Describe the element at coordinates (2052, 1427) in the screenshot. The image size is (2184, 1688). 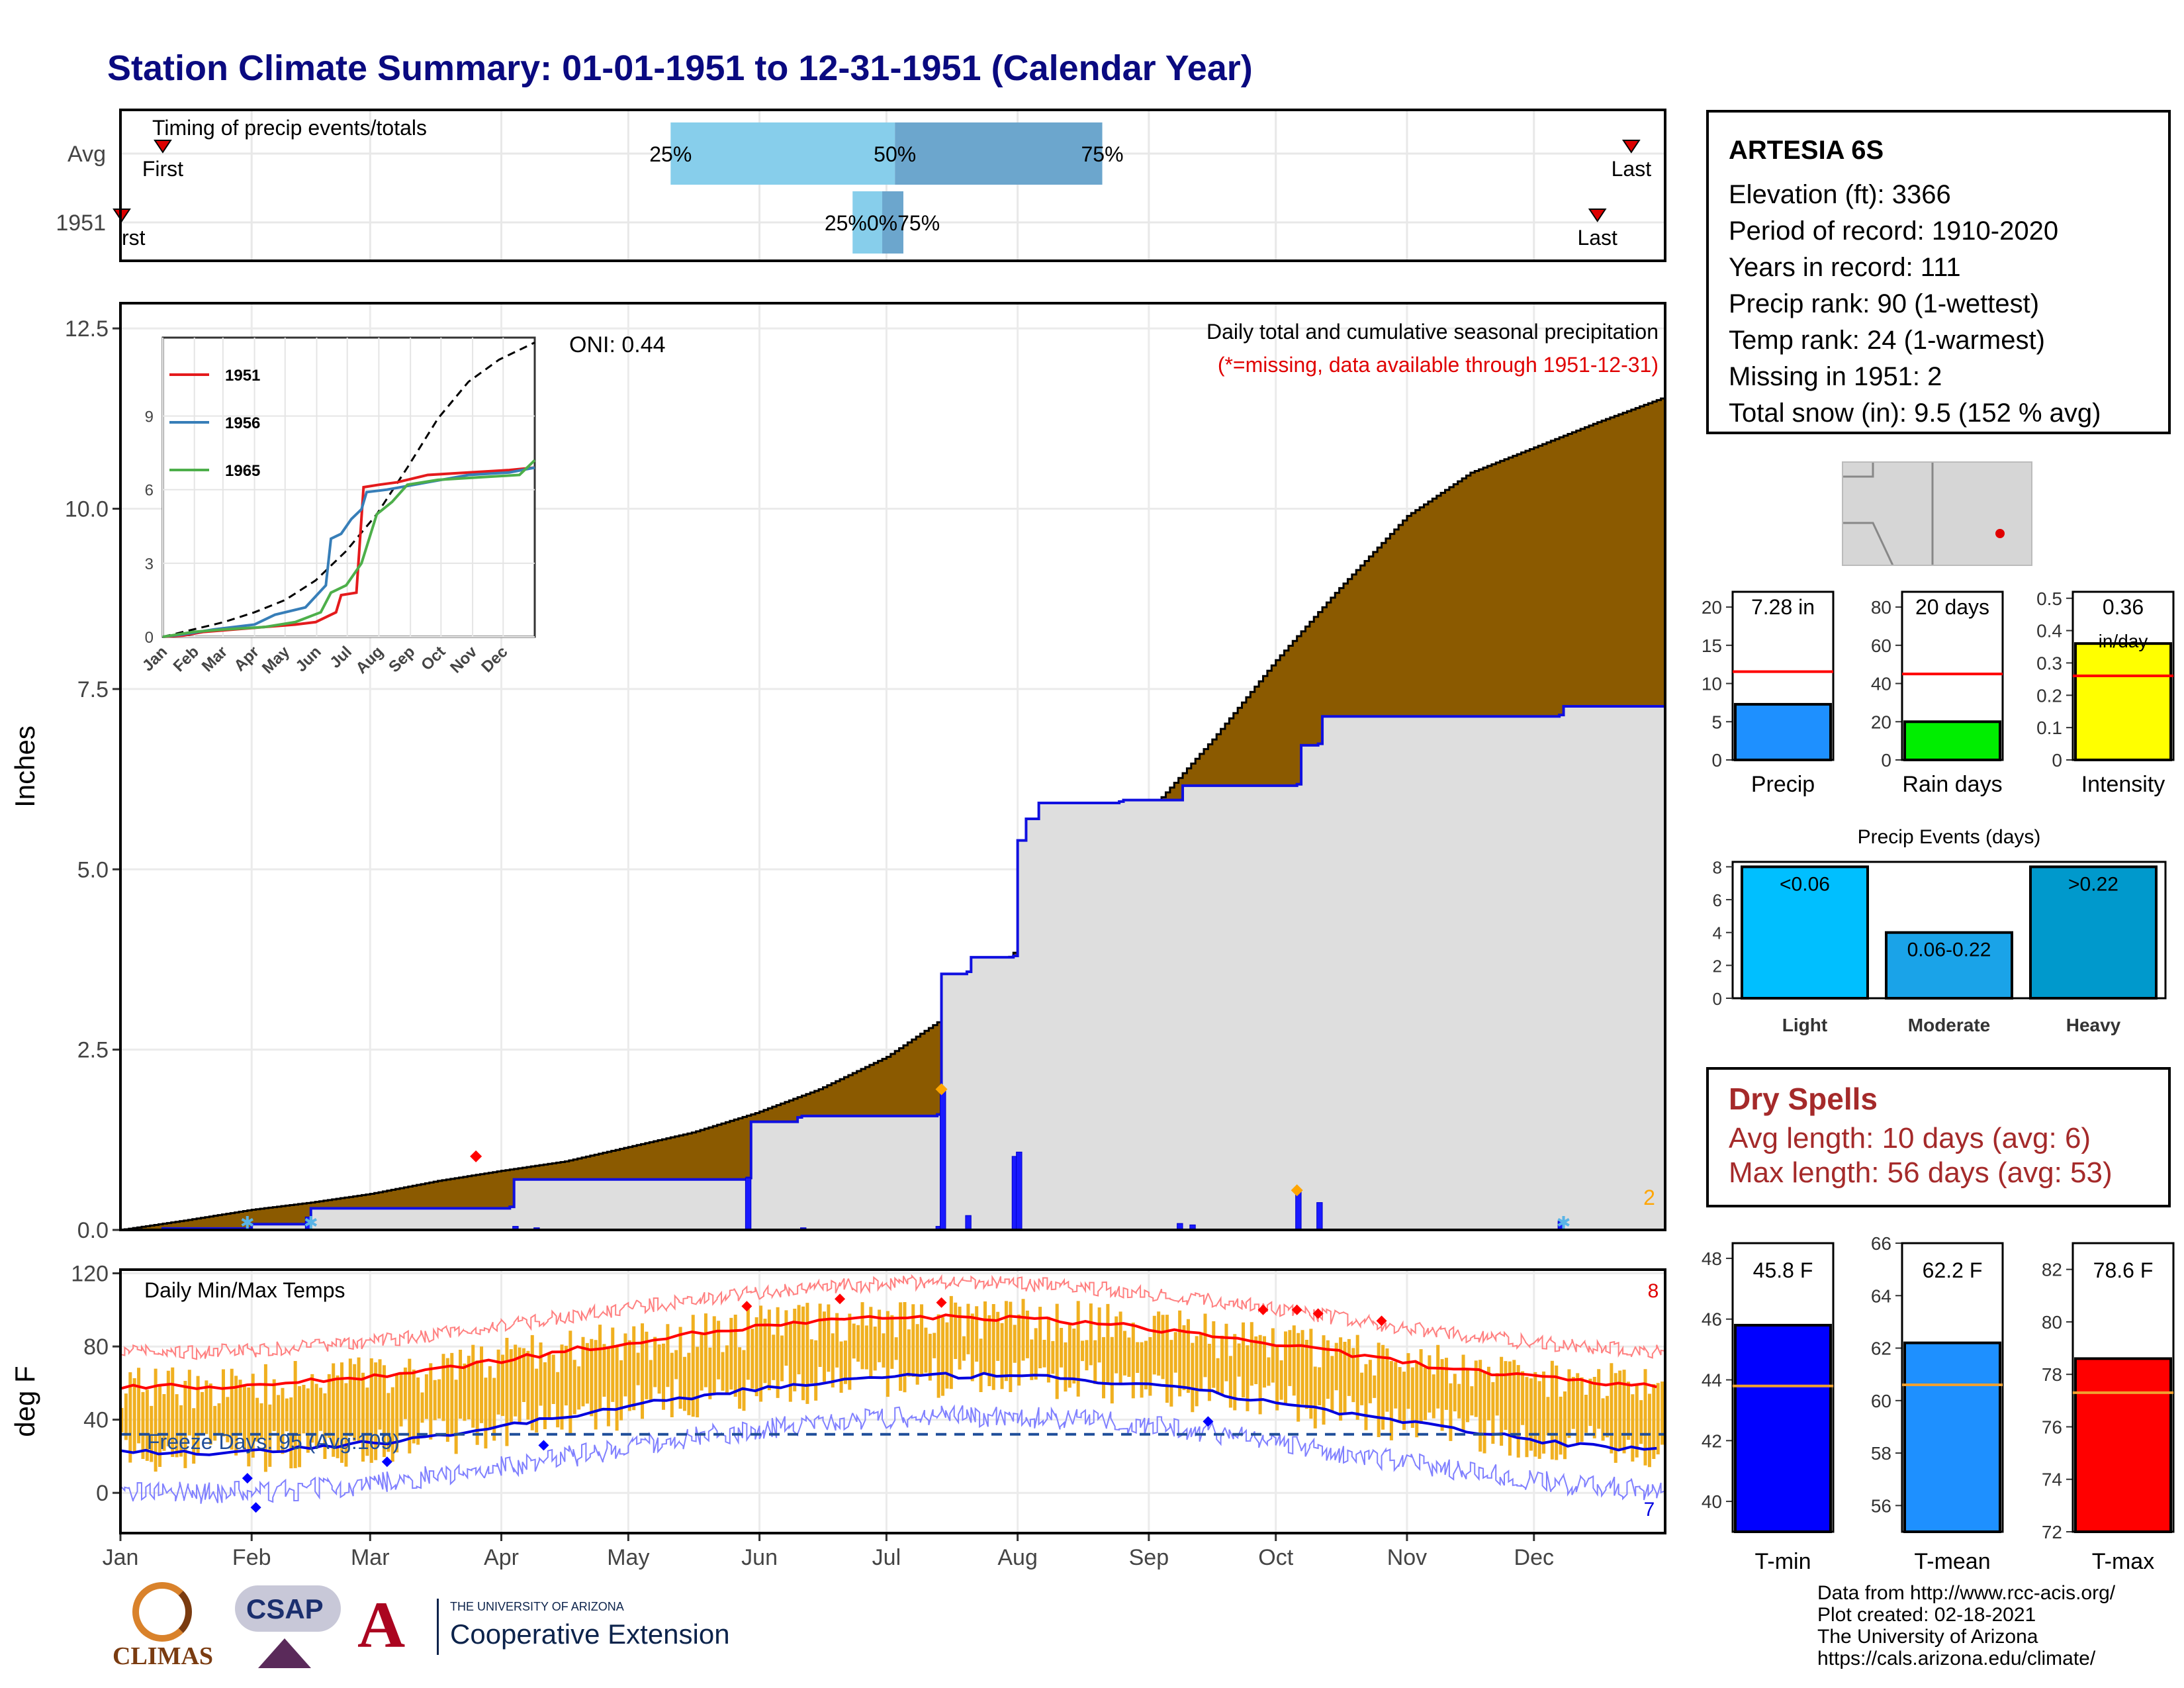
I see `temp-panel-ytick-label: 76` at that location.